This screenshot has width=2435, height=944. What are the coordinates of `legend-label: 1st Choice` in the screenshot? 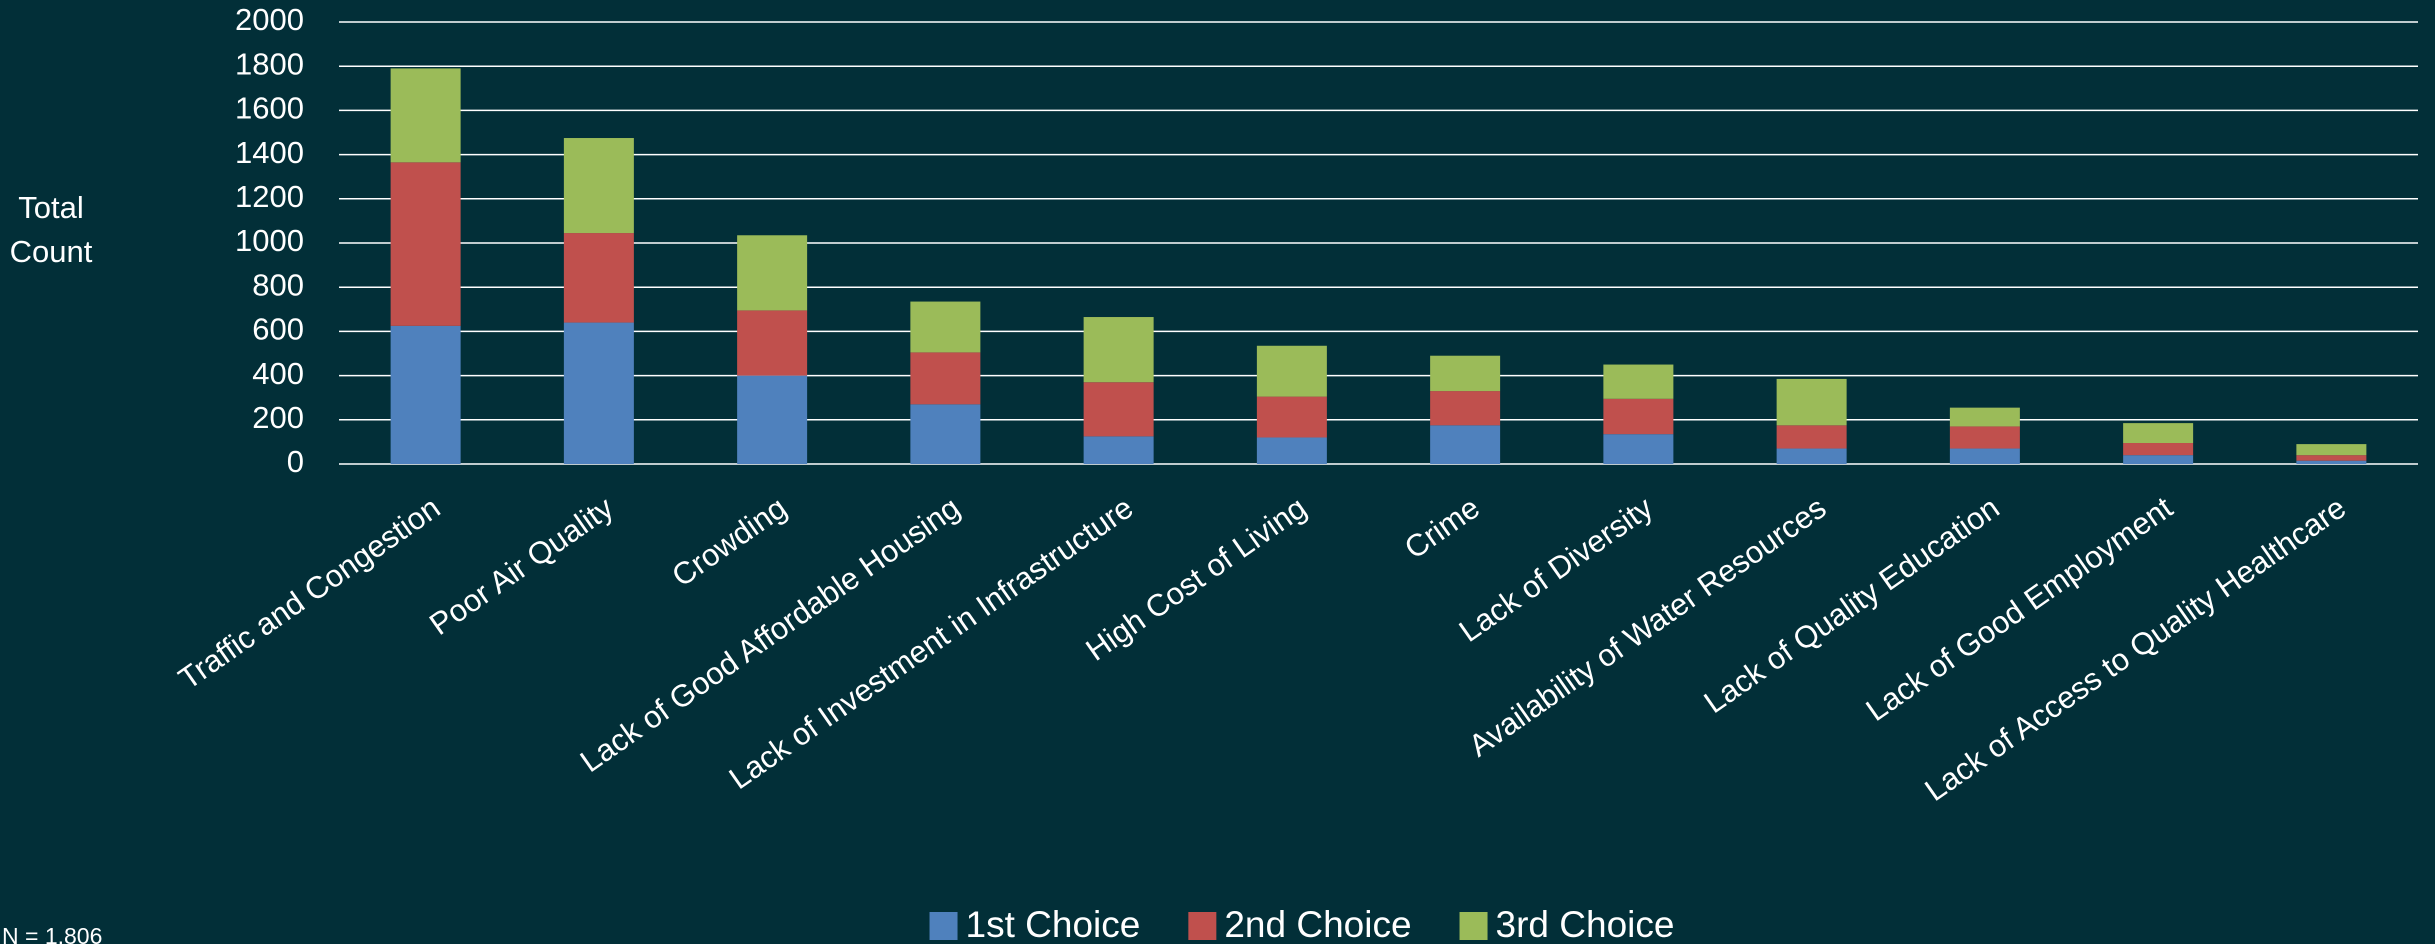 It's located at (1053, 924).